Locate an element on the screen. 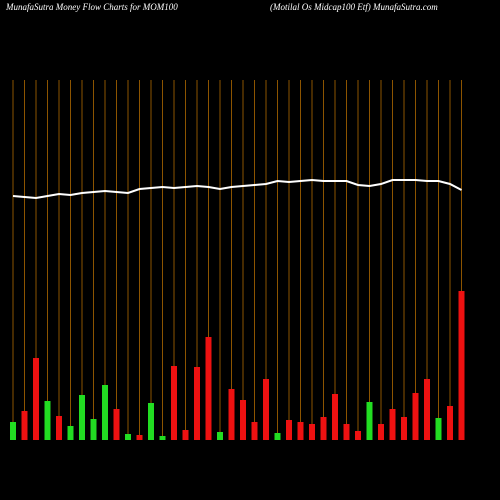 Image resolution: width=500 pixels, height=500 pixels. money-flow-line is located at coordinates (237, 189).